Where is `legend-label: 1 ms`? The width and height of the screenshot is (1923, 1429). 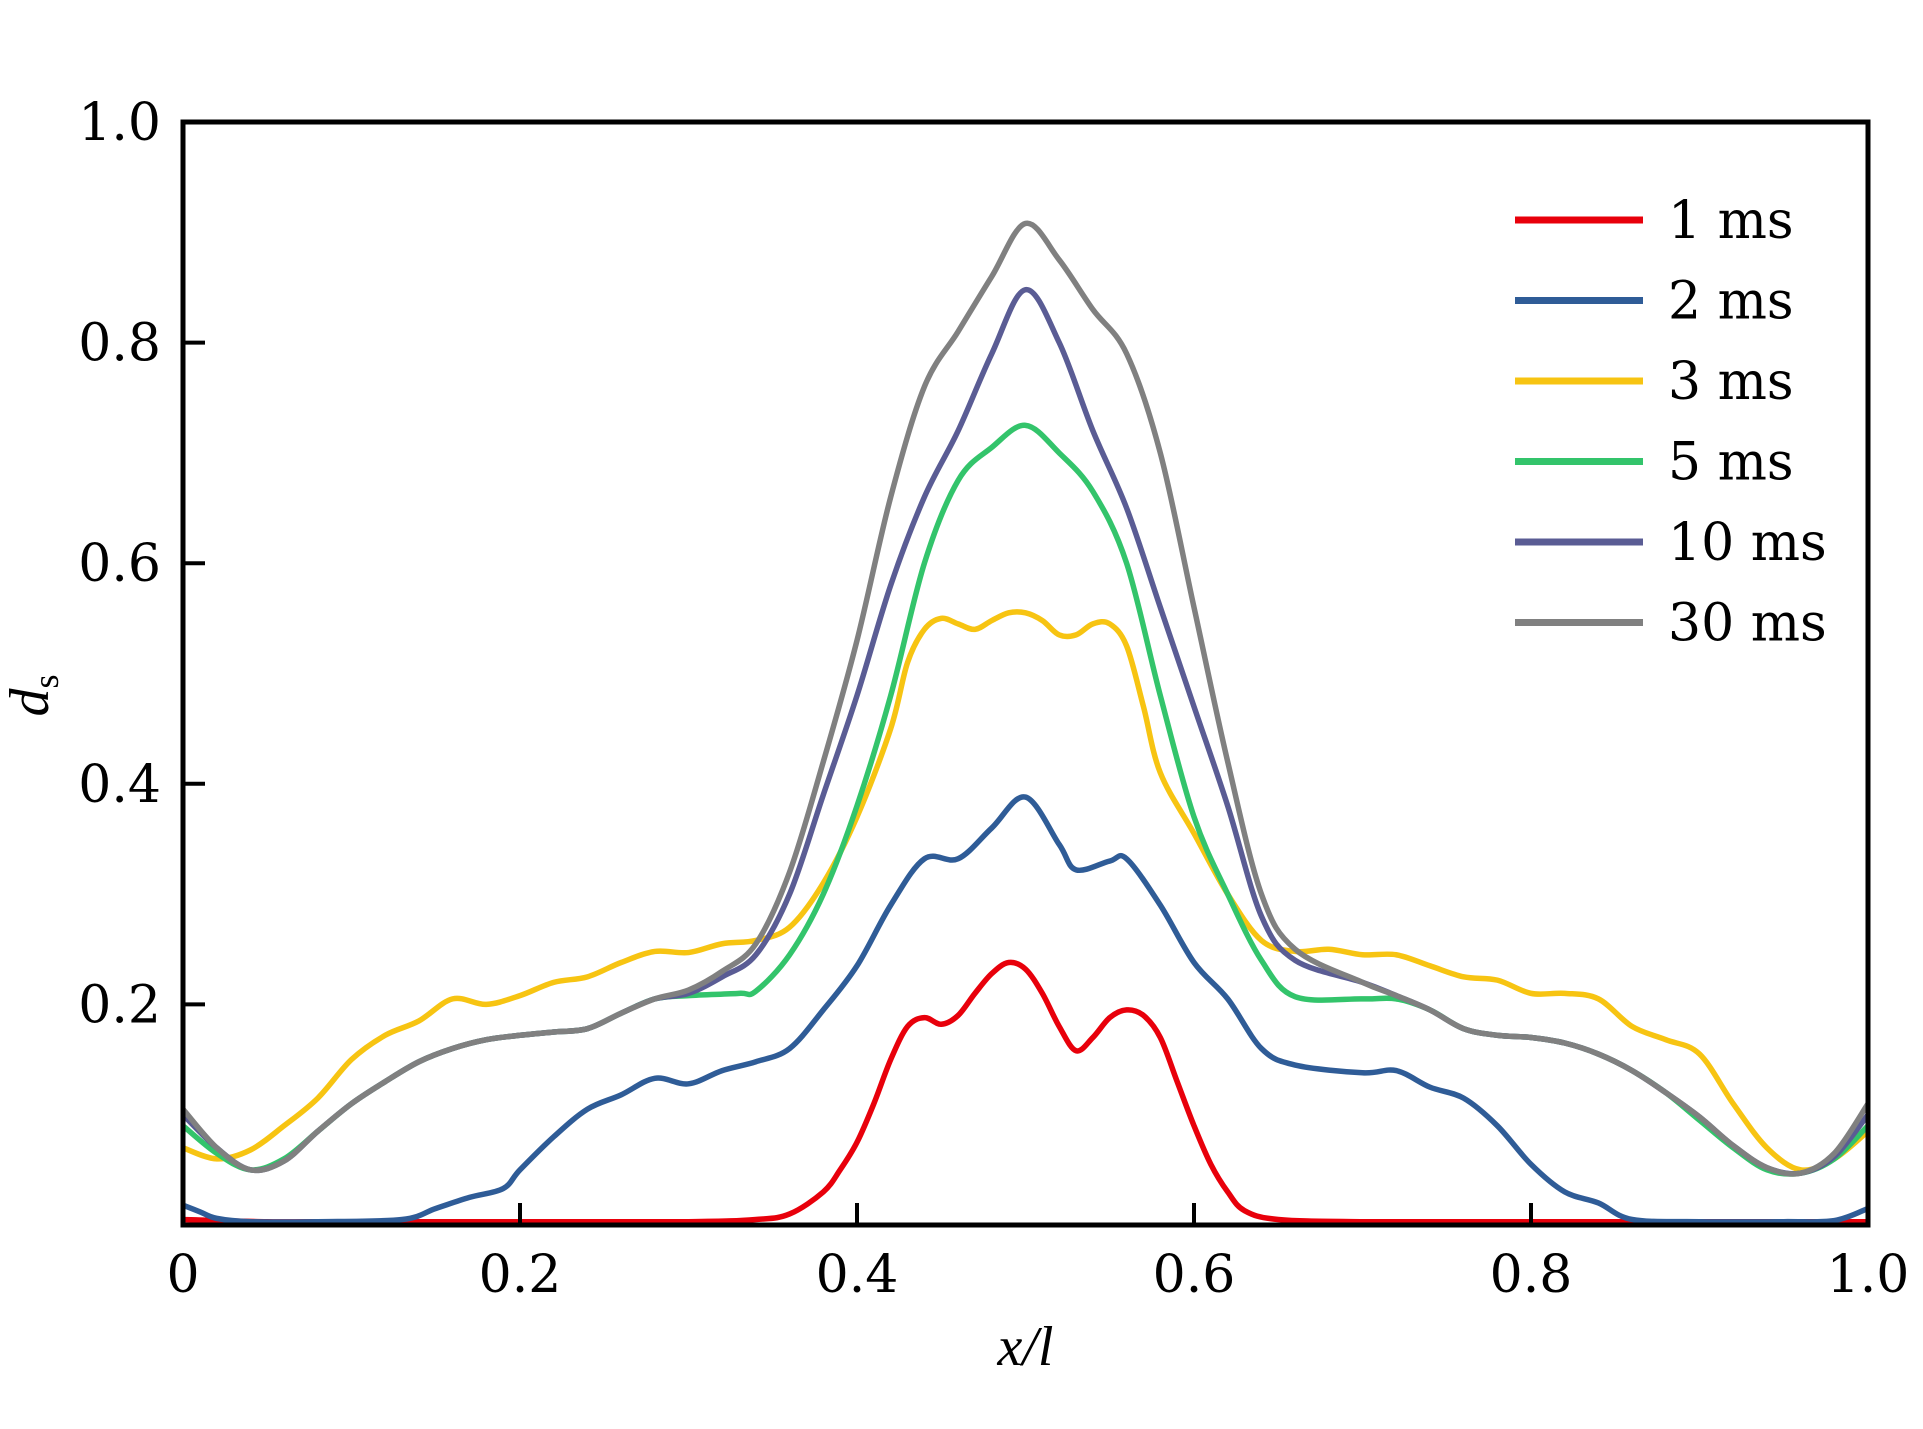
legend-label: 1 ms is located at coordinates (1731, 221).